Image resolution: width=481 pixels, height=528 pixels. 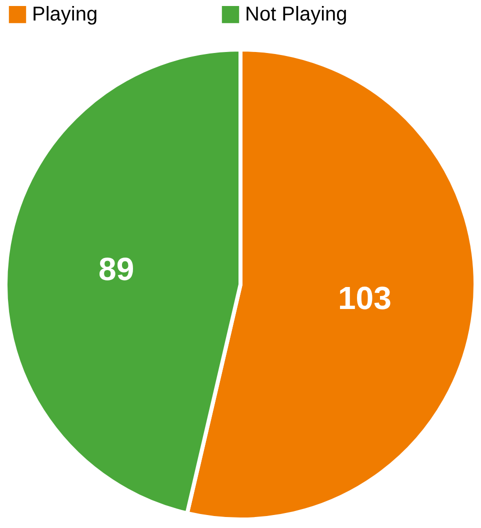 What do you see at coordinates (365, 298) in the screenshot?
I see `data-label: 103` at bounding box center [365, 298].